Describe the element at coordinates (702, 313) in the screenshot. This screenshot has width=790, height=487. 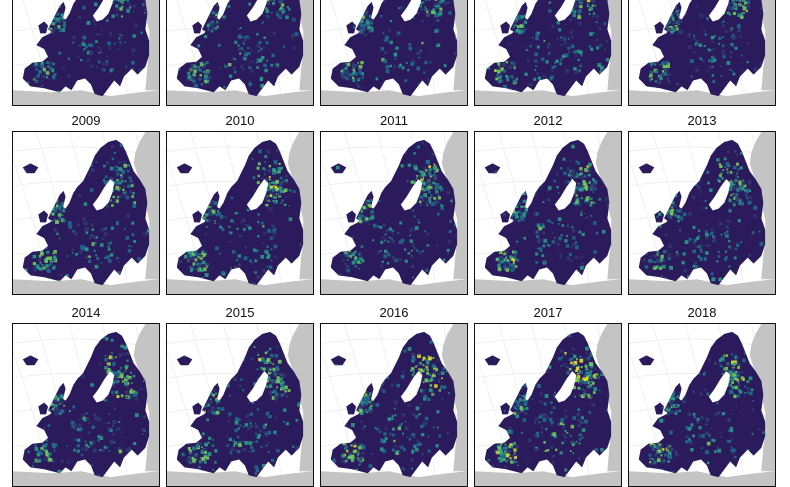
I see `year-label: 2018` at that location.